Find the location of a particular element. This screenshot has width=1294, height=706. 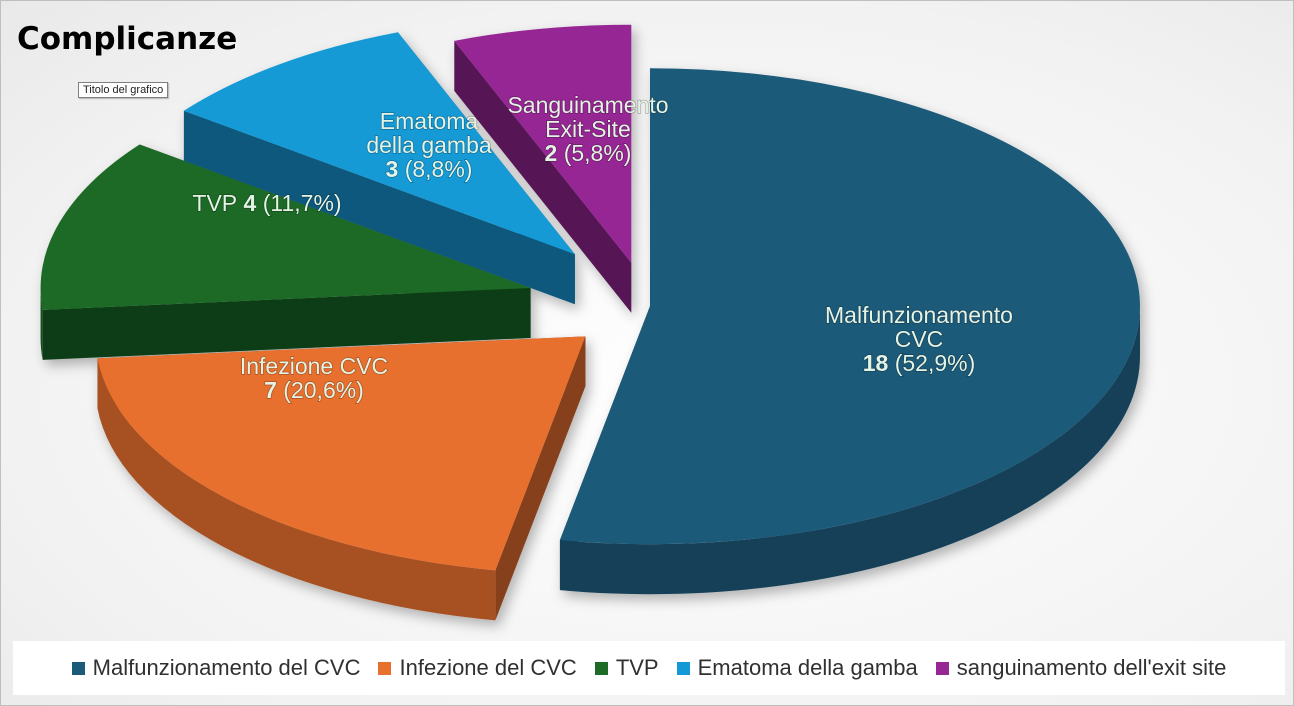

chart-title: Complicanze is located at coordinates (127, 39).